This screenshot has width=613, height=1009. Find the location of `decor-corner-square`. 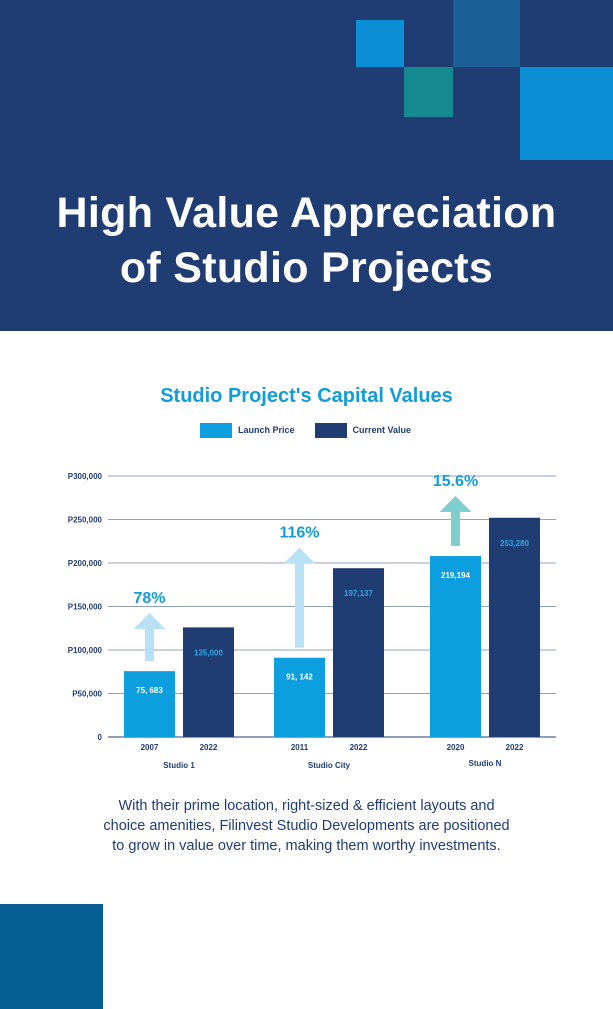

decor-corner-square is located at coordinates (51, 956).